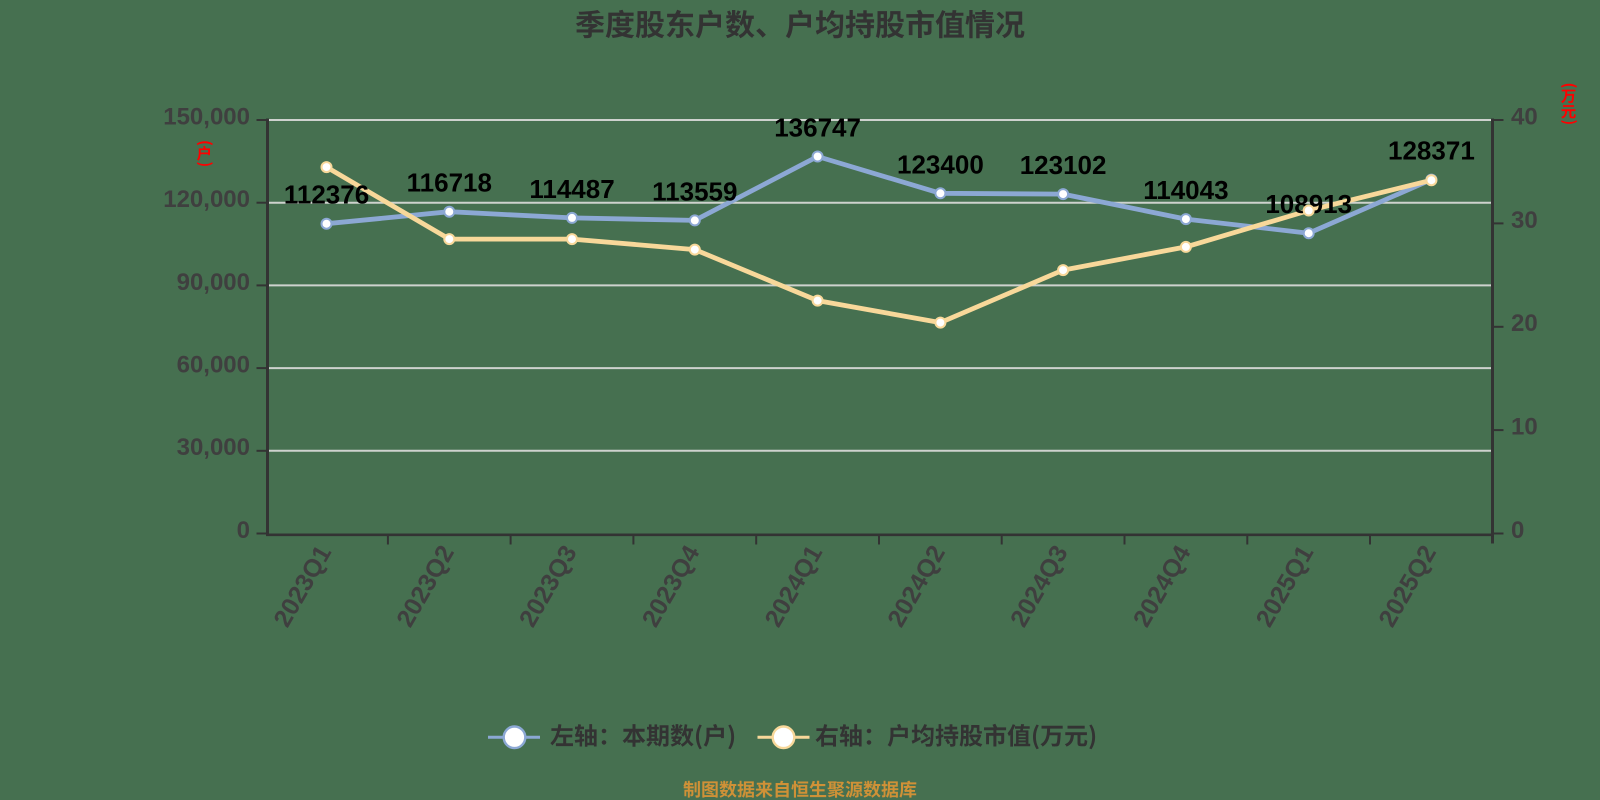 The height and width of the screenshot is (800, 1600). What do you see at coordinates (940, 164) in the screenshot?
I see `svg-text: 123400` at bounding box center [940, 164].